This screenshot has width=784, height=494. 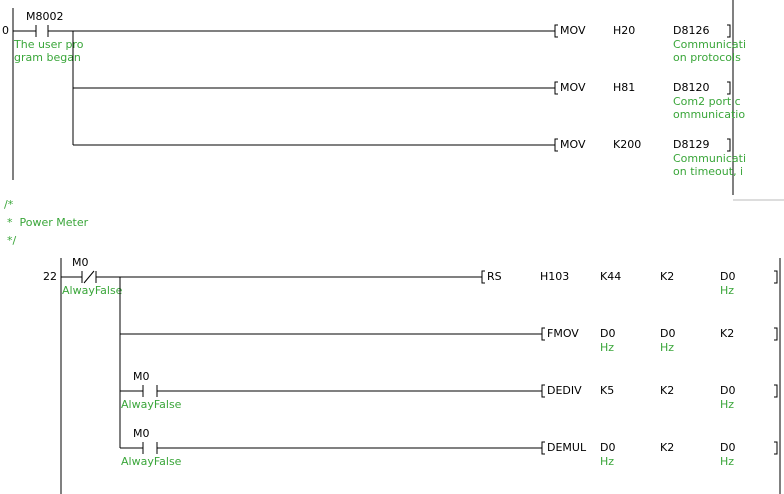 What do you see at coordinates (48, 44) in the screenshot?
I see `contact-comment: The user pro` at bounding box center [48, 44].